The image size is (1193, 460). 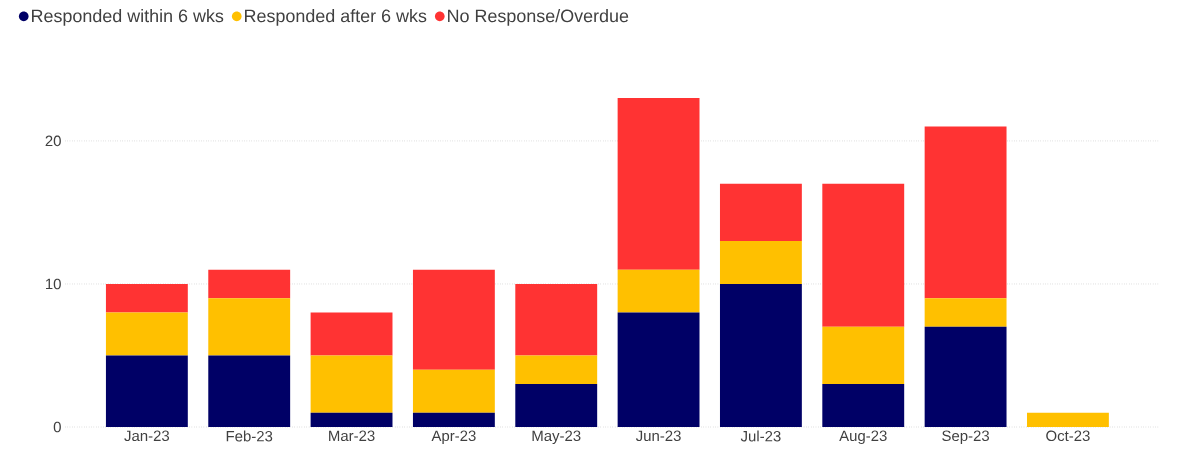 What do you see at coordinates (966, 437) in the screenshot?
I see `x-tick-label: Sep-23` at bounding box center [966, 437].